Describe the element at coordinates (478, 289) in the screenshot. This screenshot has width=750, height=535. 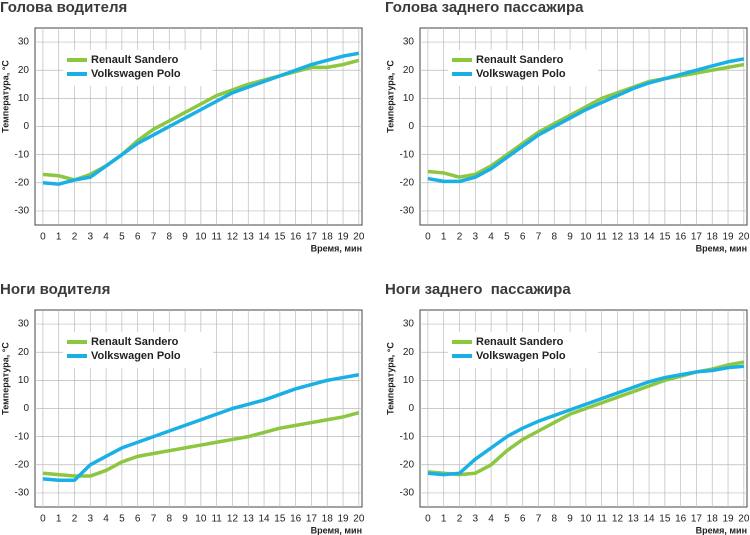
I see `chart-title: Ноги заднего пассажира` at that location.